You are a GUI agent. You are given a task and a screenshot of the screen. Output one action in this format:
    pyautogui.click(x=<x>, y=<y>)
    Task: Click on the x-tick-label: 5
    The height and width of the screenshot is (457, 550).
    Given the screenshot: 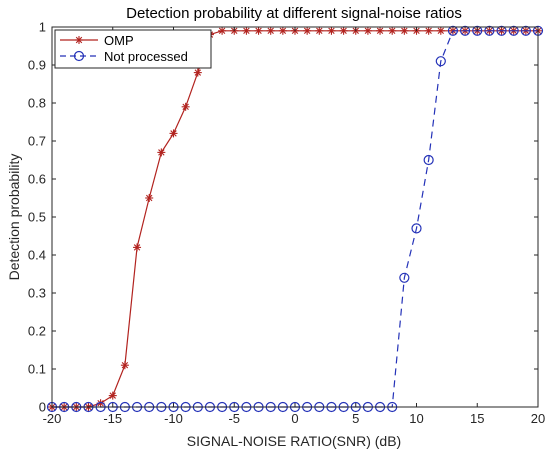 What is the action you would take?
    pyautogui.click(x=355, y=418)
    